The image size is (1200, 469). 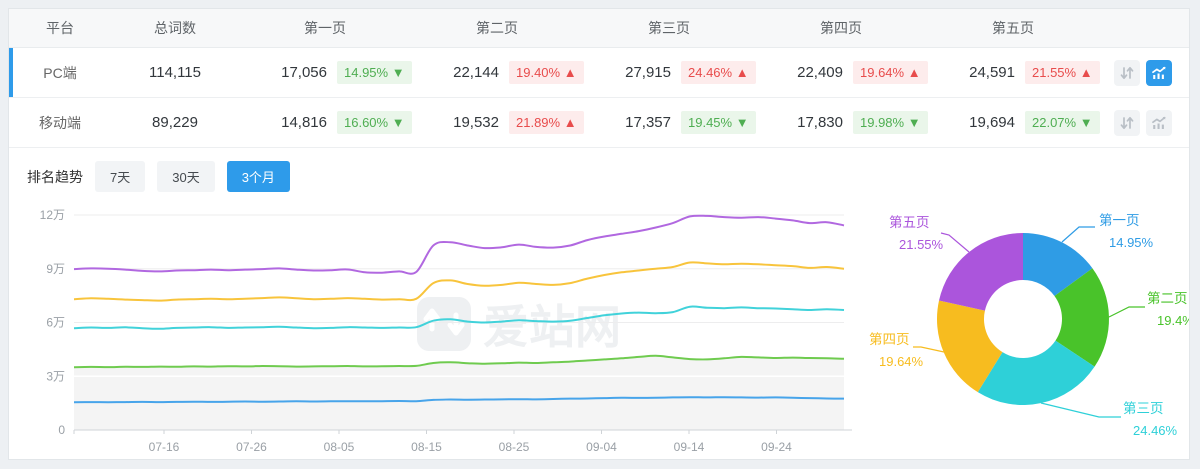 What do you see at coordinates (425, 432) in the screenshot?
I see `x-tick-marks` at bounding box center [425, 432].